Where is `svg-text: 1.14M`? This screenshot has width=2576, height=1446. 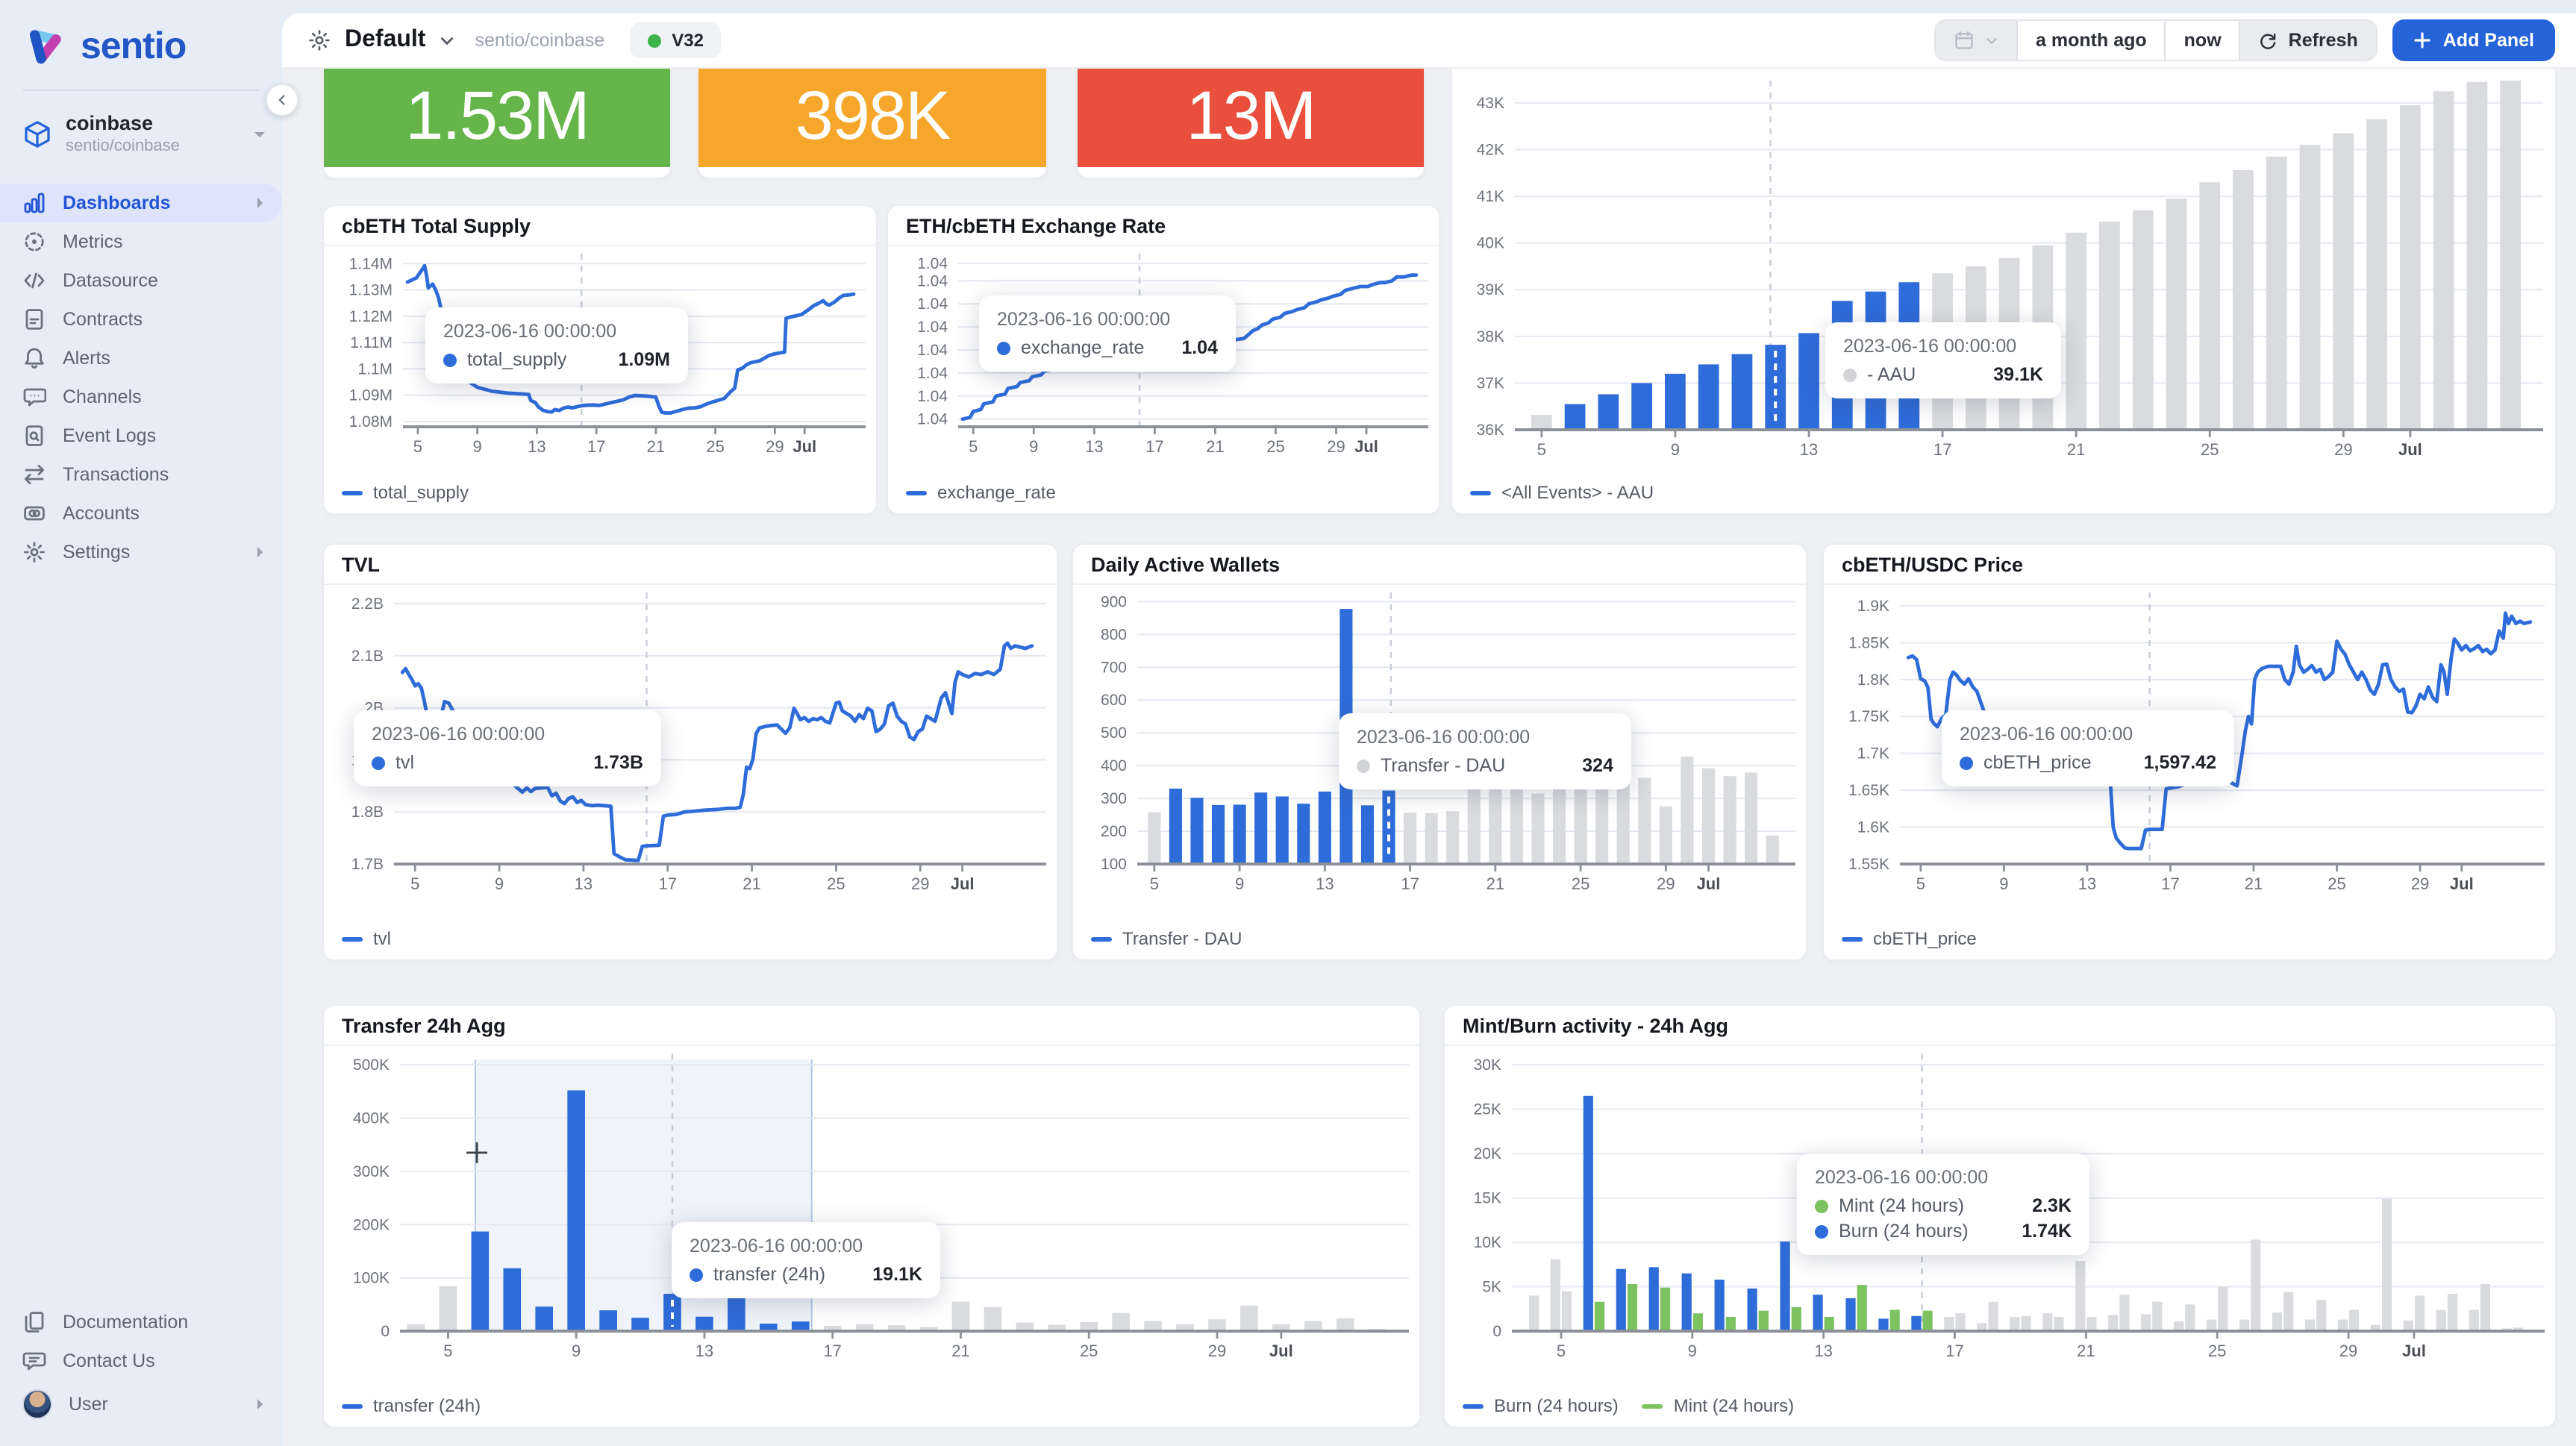 svg-text: 1.14M is located at coordinates (371, 263).